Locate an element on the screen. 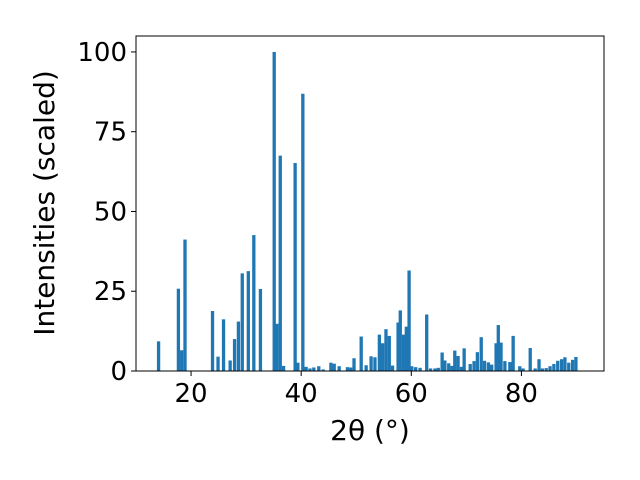  x-tick-label: 40 is located at coordinates (301, 394).